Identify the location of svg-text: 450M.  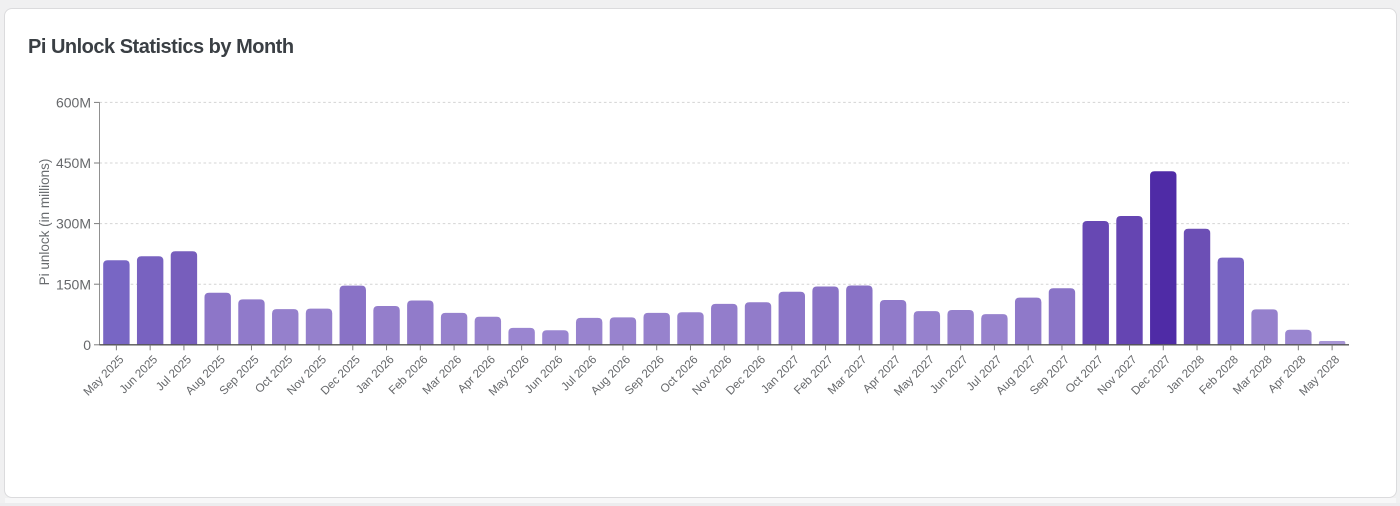
(73, 163).